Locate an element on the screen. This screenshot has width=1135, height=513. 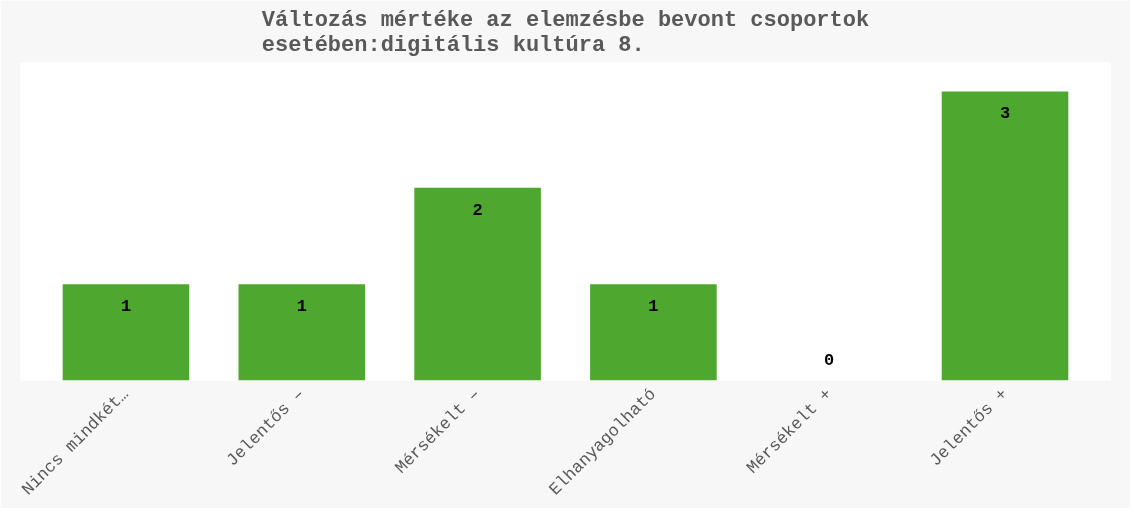
data-label: 2 is located at coordinates (477, 210).